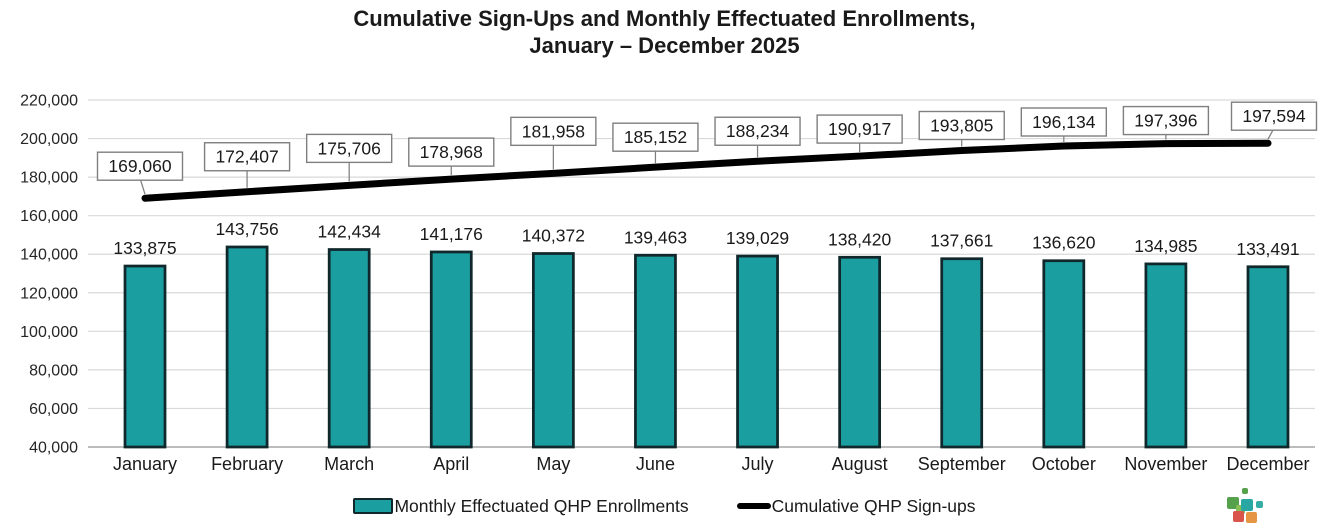 The width and height of the screenshot is (1329, 524). Describe the element at coordinates (247, 464) in the screenshot. I see `x-axis-label: February` at that location.